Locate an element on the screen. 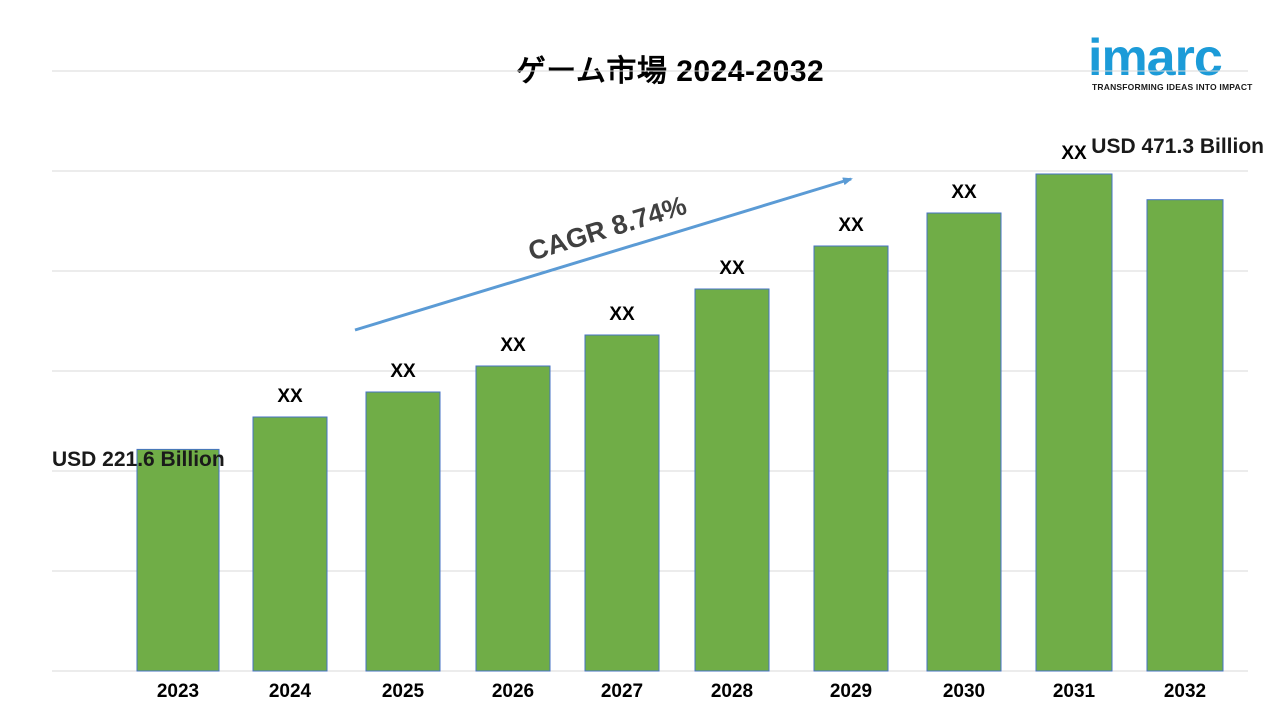 The width and height of the screenshot is (1280, 720). data-label: USD 471.3 Billion is located at coordinates (1177, 146).